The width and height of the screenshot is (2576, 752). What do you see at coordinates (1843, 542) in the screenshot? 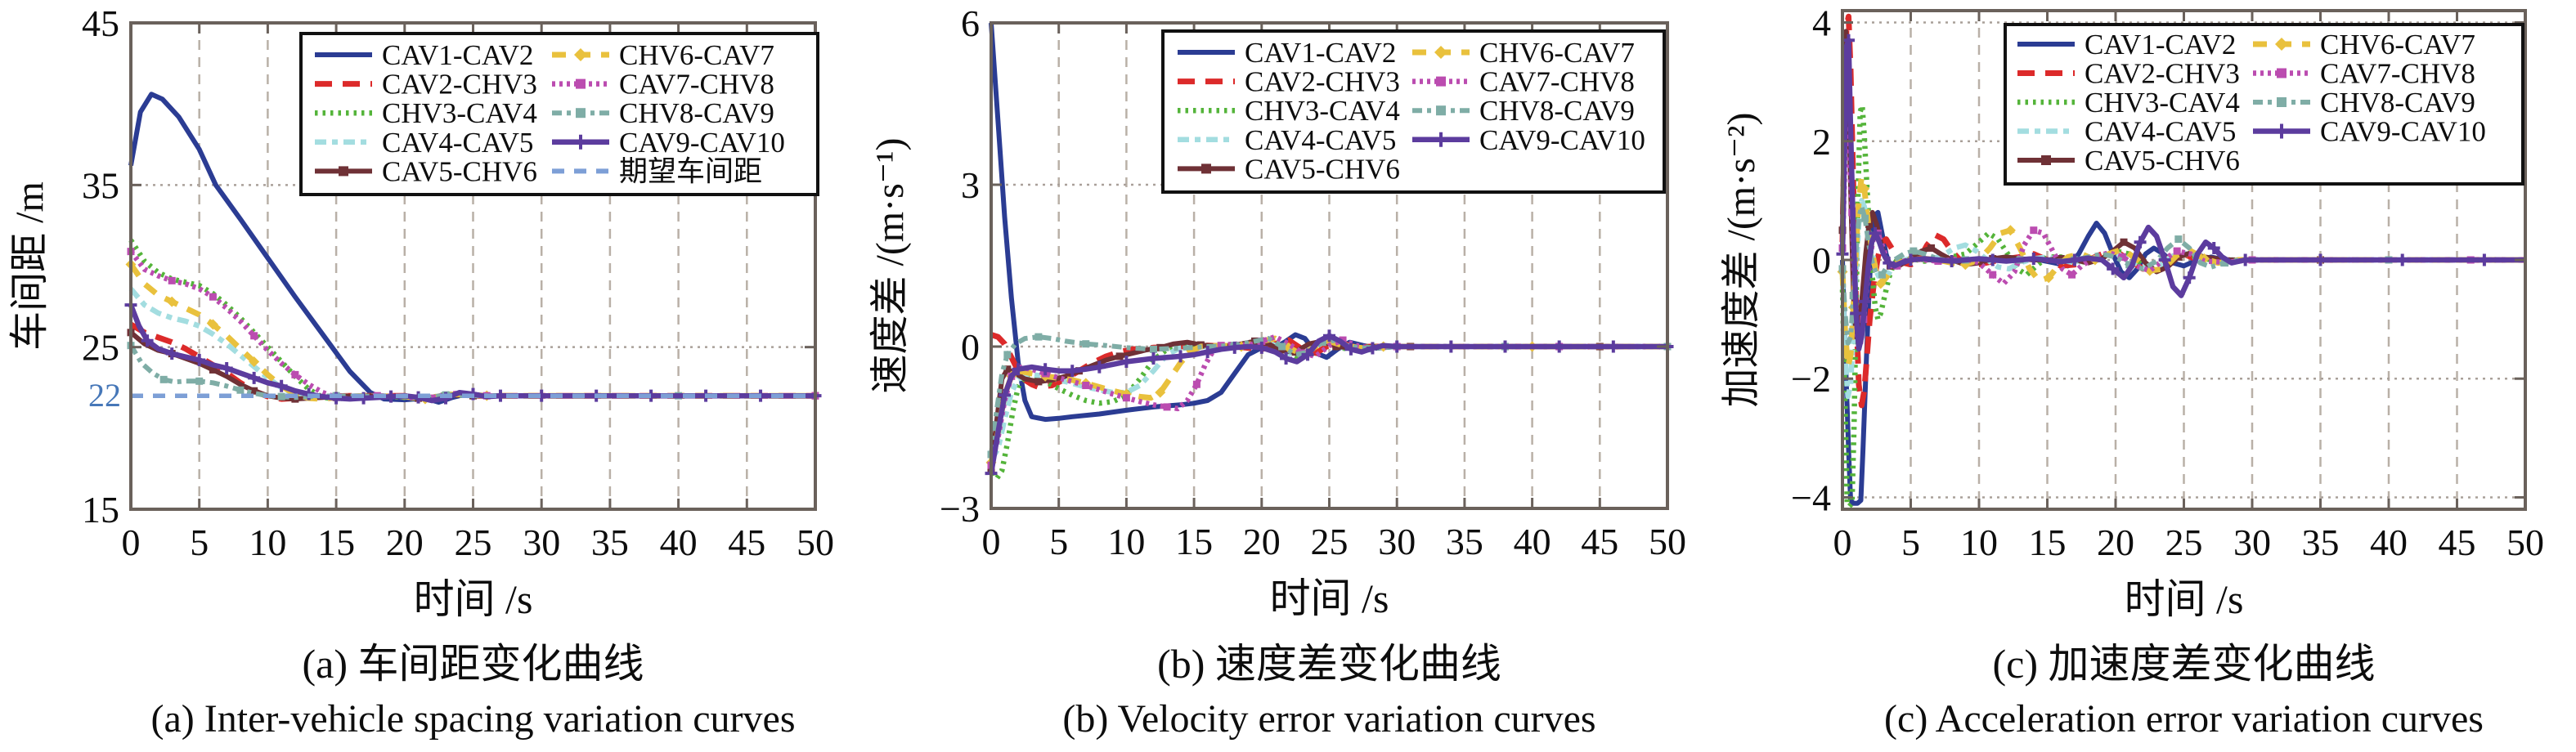
I see `x-tick-label: 0` at bounding box center [1843, 542].